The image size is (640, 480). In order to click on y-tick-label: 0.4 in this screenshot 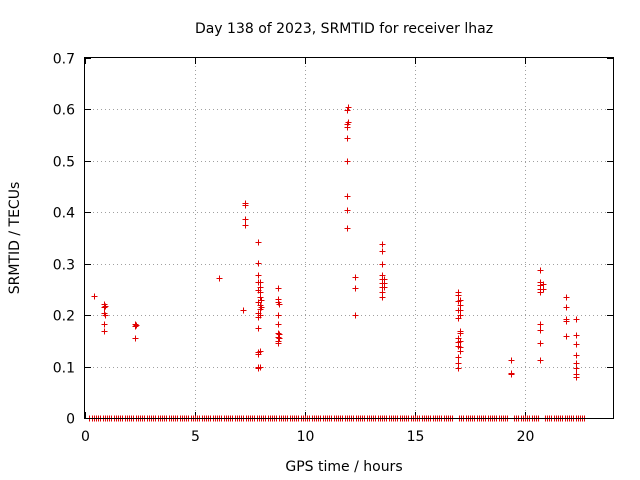, I will do `click(64, 214)`.